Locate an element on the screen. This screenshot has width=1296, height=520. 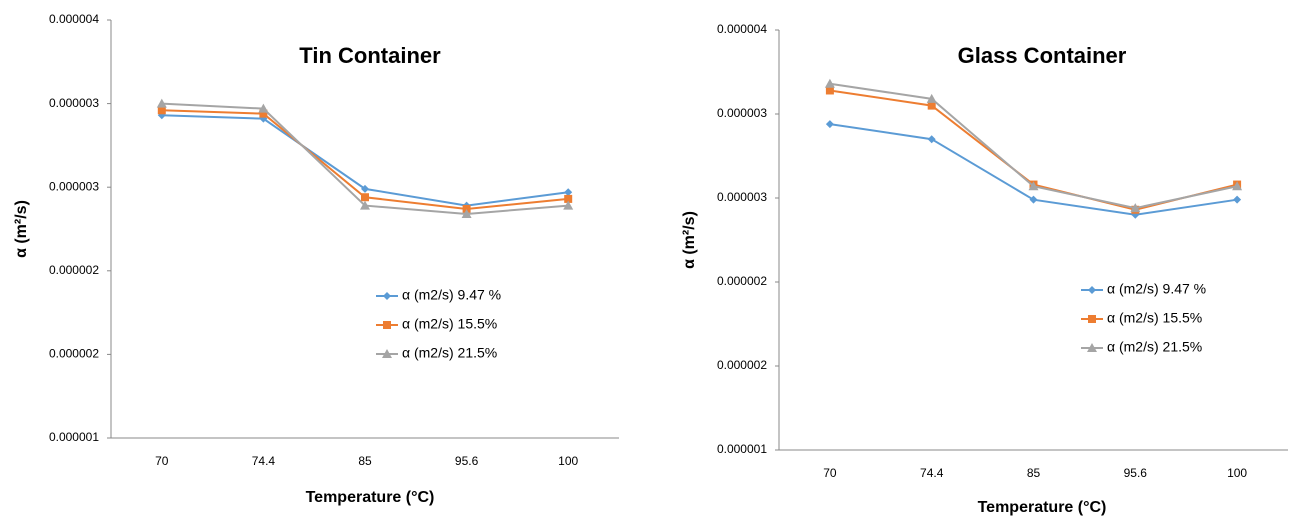
chart-title: Tin Container is located at coordinates (370, 55).